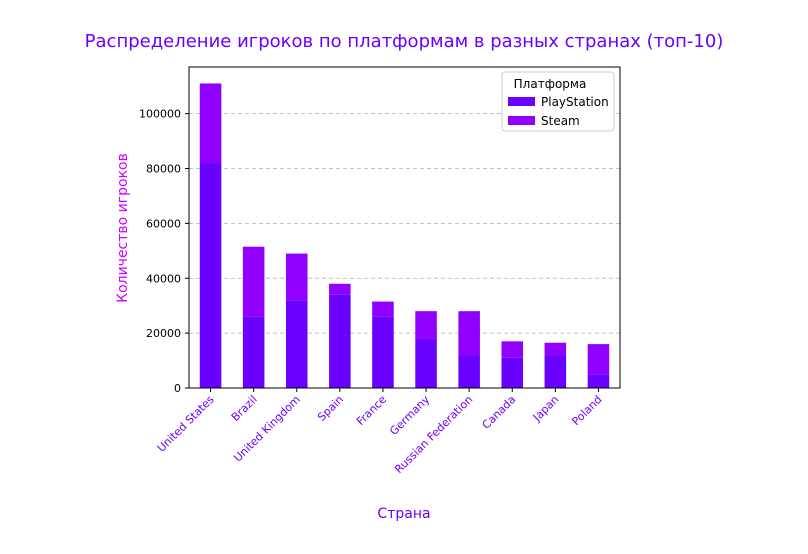 This screenshot has height=554, width=808. I want to click on bar-playstation-spain, so click(340, 341).